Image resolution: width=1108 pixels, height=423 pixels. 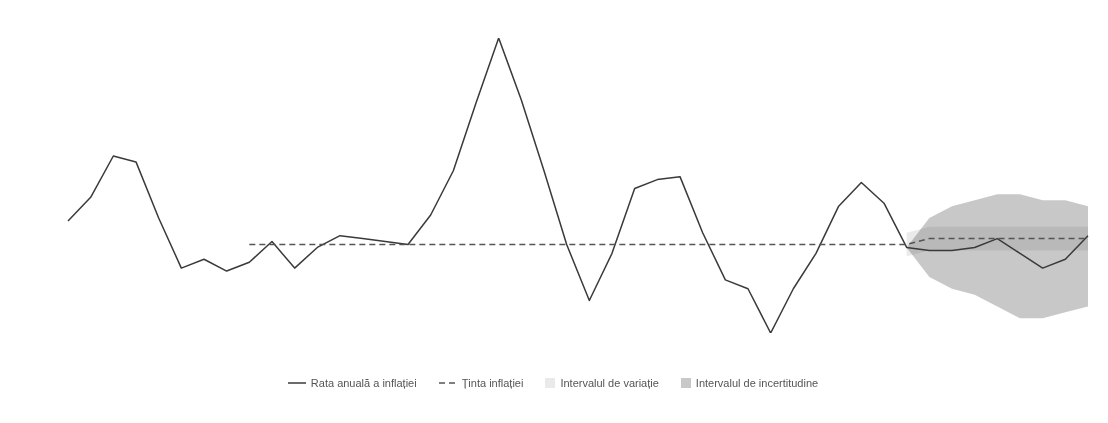 I want to click on text: Intervalul de incertitudine, so click(x=757, y=383).